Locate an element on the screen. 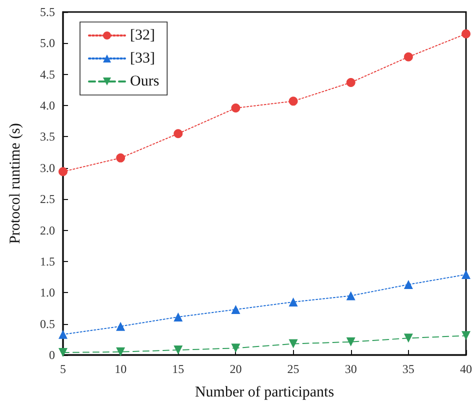 The width and height of the screenshot is (475, 405). y-tick-label: 5.5 is located at coordinates (47, 12).